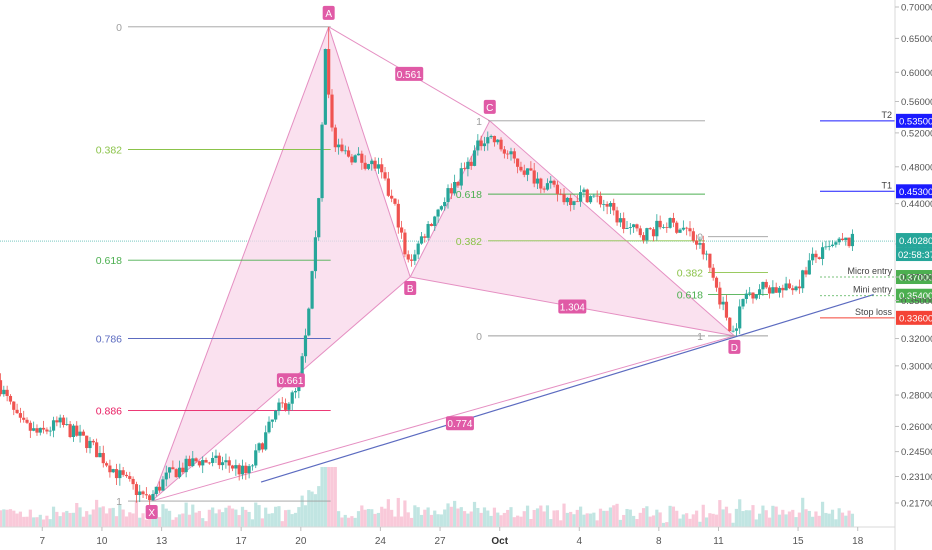 The image size is (932, 550). Describe the element at coordinates (479, 337) in the screenshot. I see `fib-mid-level-label: 0` at that location.